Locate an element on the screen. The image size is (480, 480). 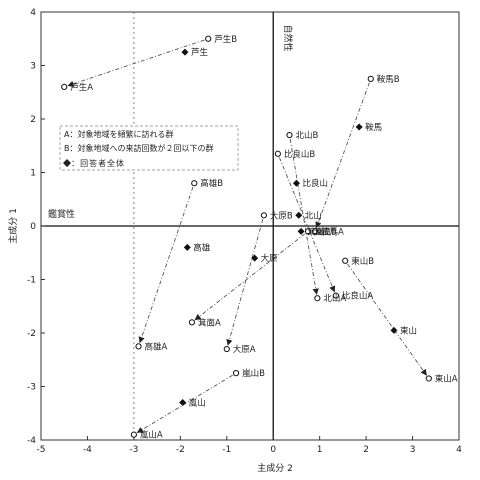
arrow-比良山B-to-比良山A is located at coordinates (307, 225).